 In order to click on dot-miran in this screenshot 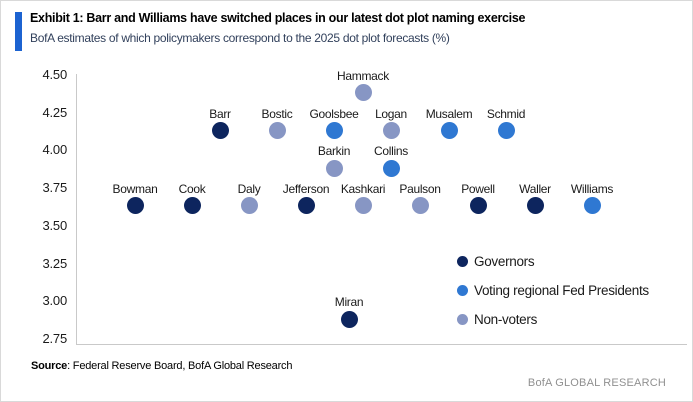, I will do `click(349, 319)`.